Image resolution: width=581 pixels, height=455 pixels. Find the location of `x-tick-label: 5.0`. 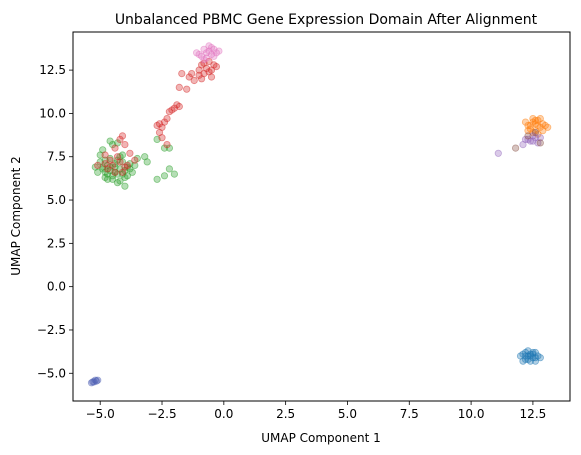

x-tick-label: 5.0 is located at coordinates (347, 414).